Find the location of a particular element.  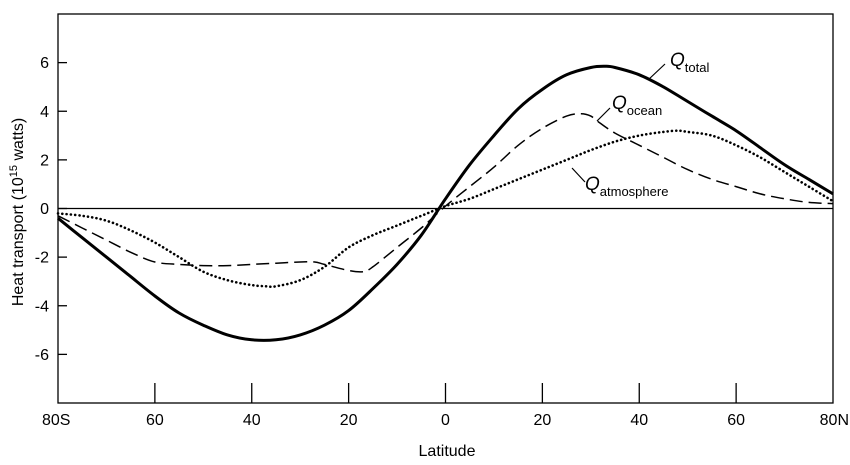

y-axis-label-unit: watts) is located at coordinates (18, 141).